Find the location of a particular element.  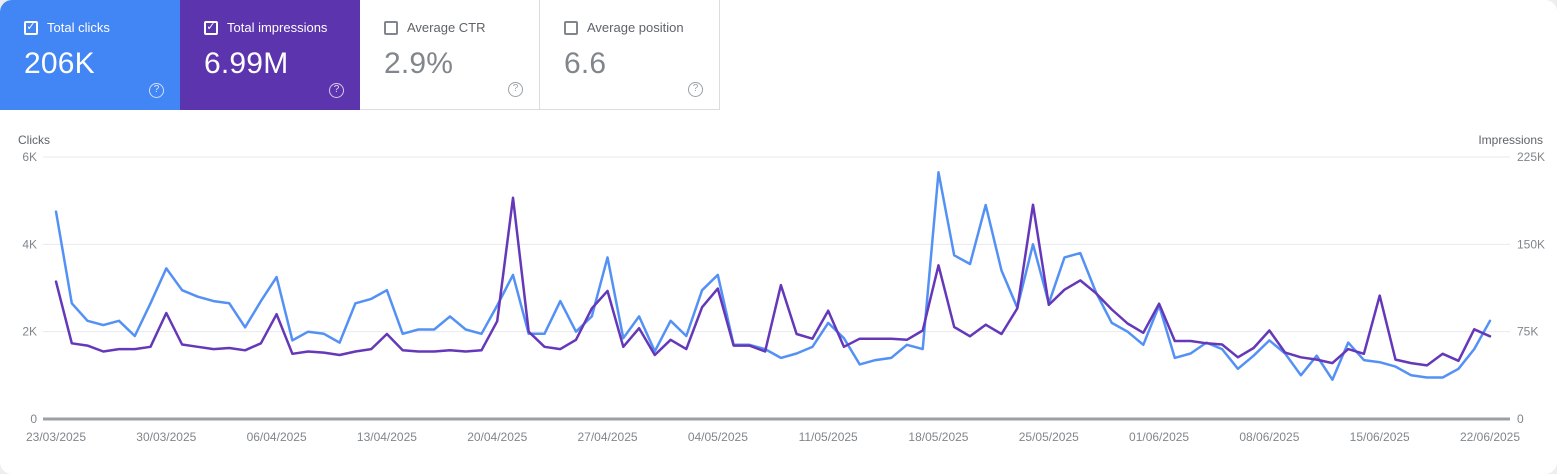

left-axis-tick: 0 is located at coordinates (33, 419).